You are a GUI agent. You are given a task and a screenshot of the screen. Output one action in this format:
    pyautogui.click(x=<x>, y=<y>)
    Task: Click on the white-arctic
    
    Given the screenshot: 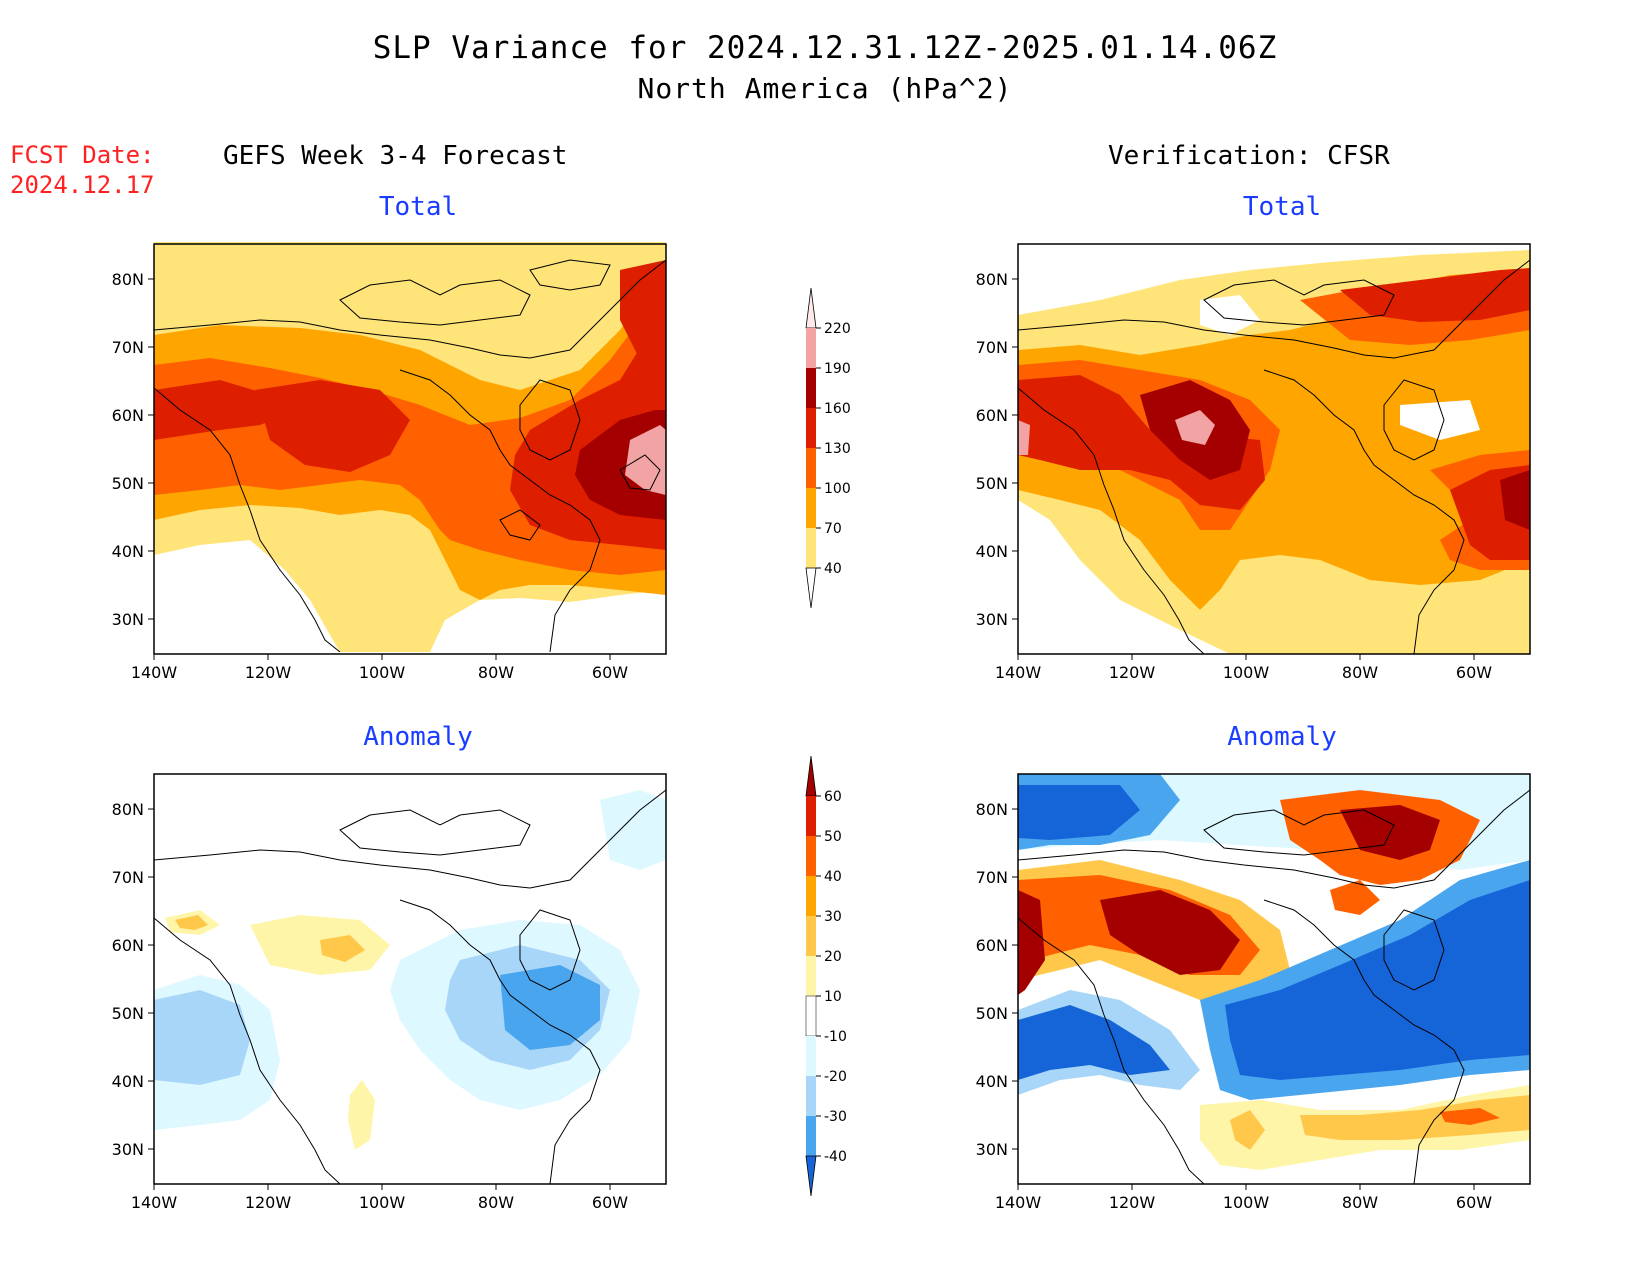 What is the action you would take?
    pyautogui.click(x=1230, y=315)
    